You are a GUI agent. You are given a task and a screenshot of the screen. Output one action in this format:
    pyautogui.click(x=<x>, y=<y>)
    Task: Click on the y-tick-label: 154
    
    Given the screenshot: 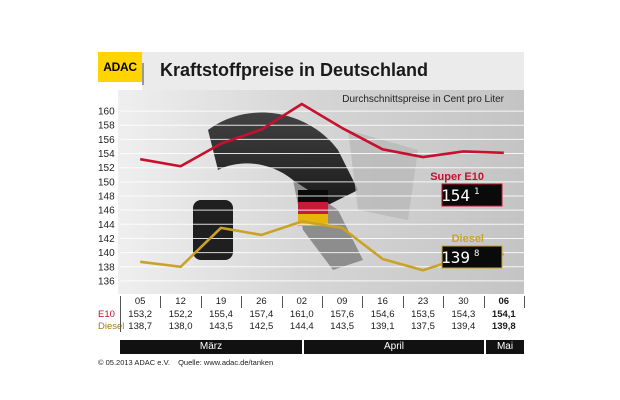 What is the action you would take?
    pyautogui.click(x=106, y=154)
    